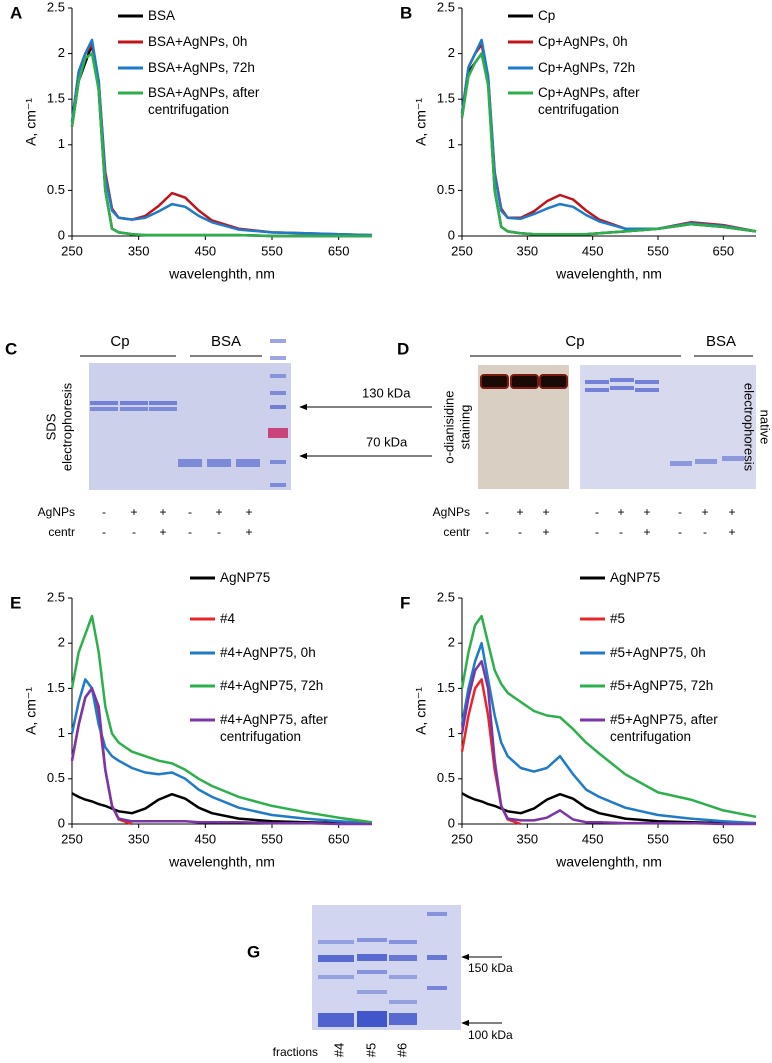  What do you see at coordinates (635, 577) in the screenshot?
I see `legend-entry: AgNP75` at bounding box center [635, 577].